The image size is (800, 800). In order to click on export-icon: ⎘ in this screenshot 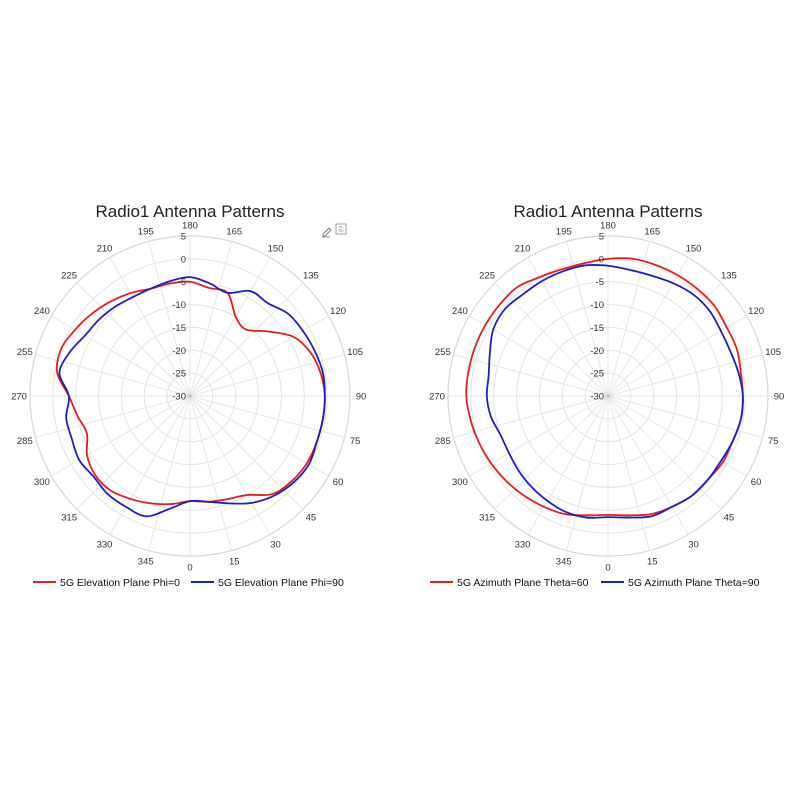, I will do `click(341, 229)`.